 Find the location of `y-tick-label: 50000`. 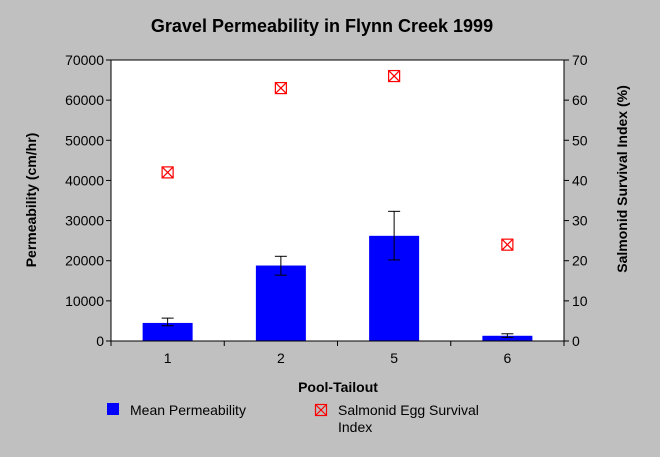

y-tick-label: 50000 is located at coordinates (84, 140).